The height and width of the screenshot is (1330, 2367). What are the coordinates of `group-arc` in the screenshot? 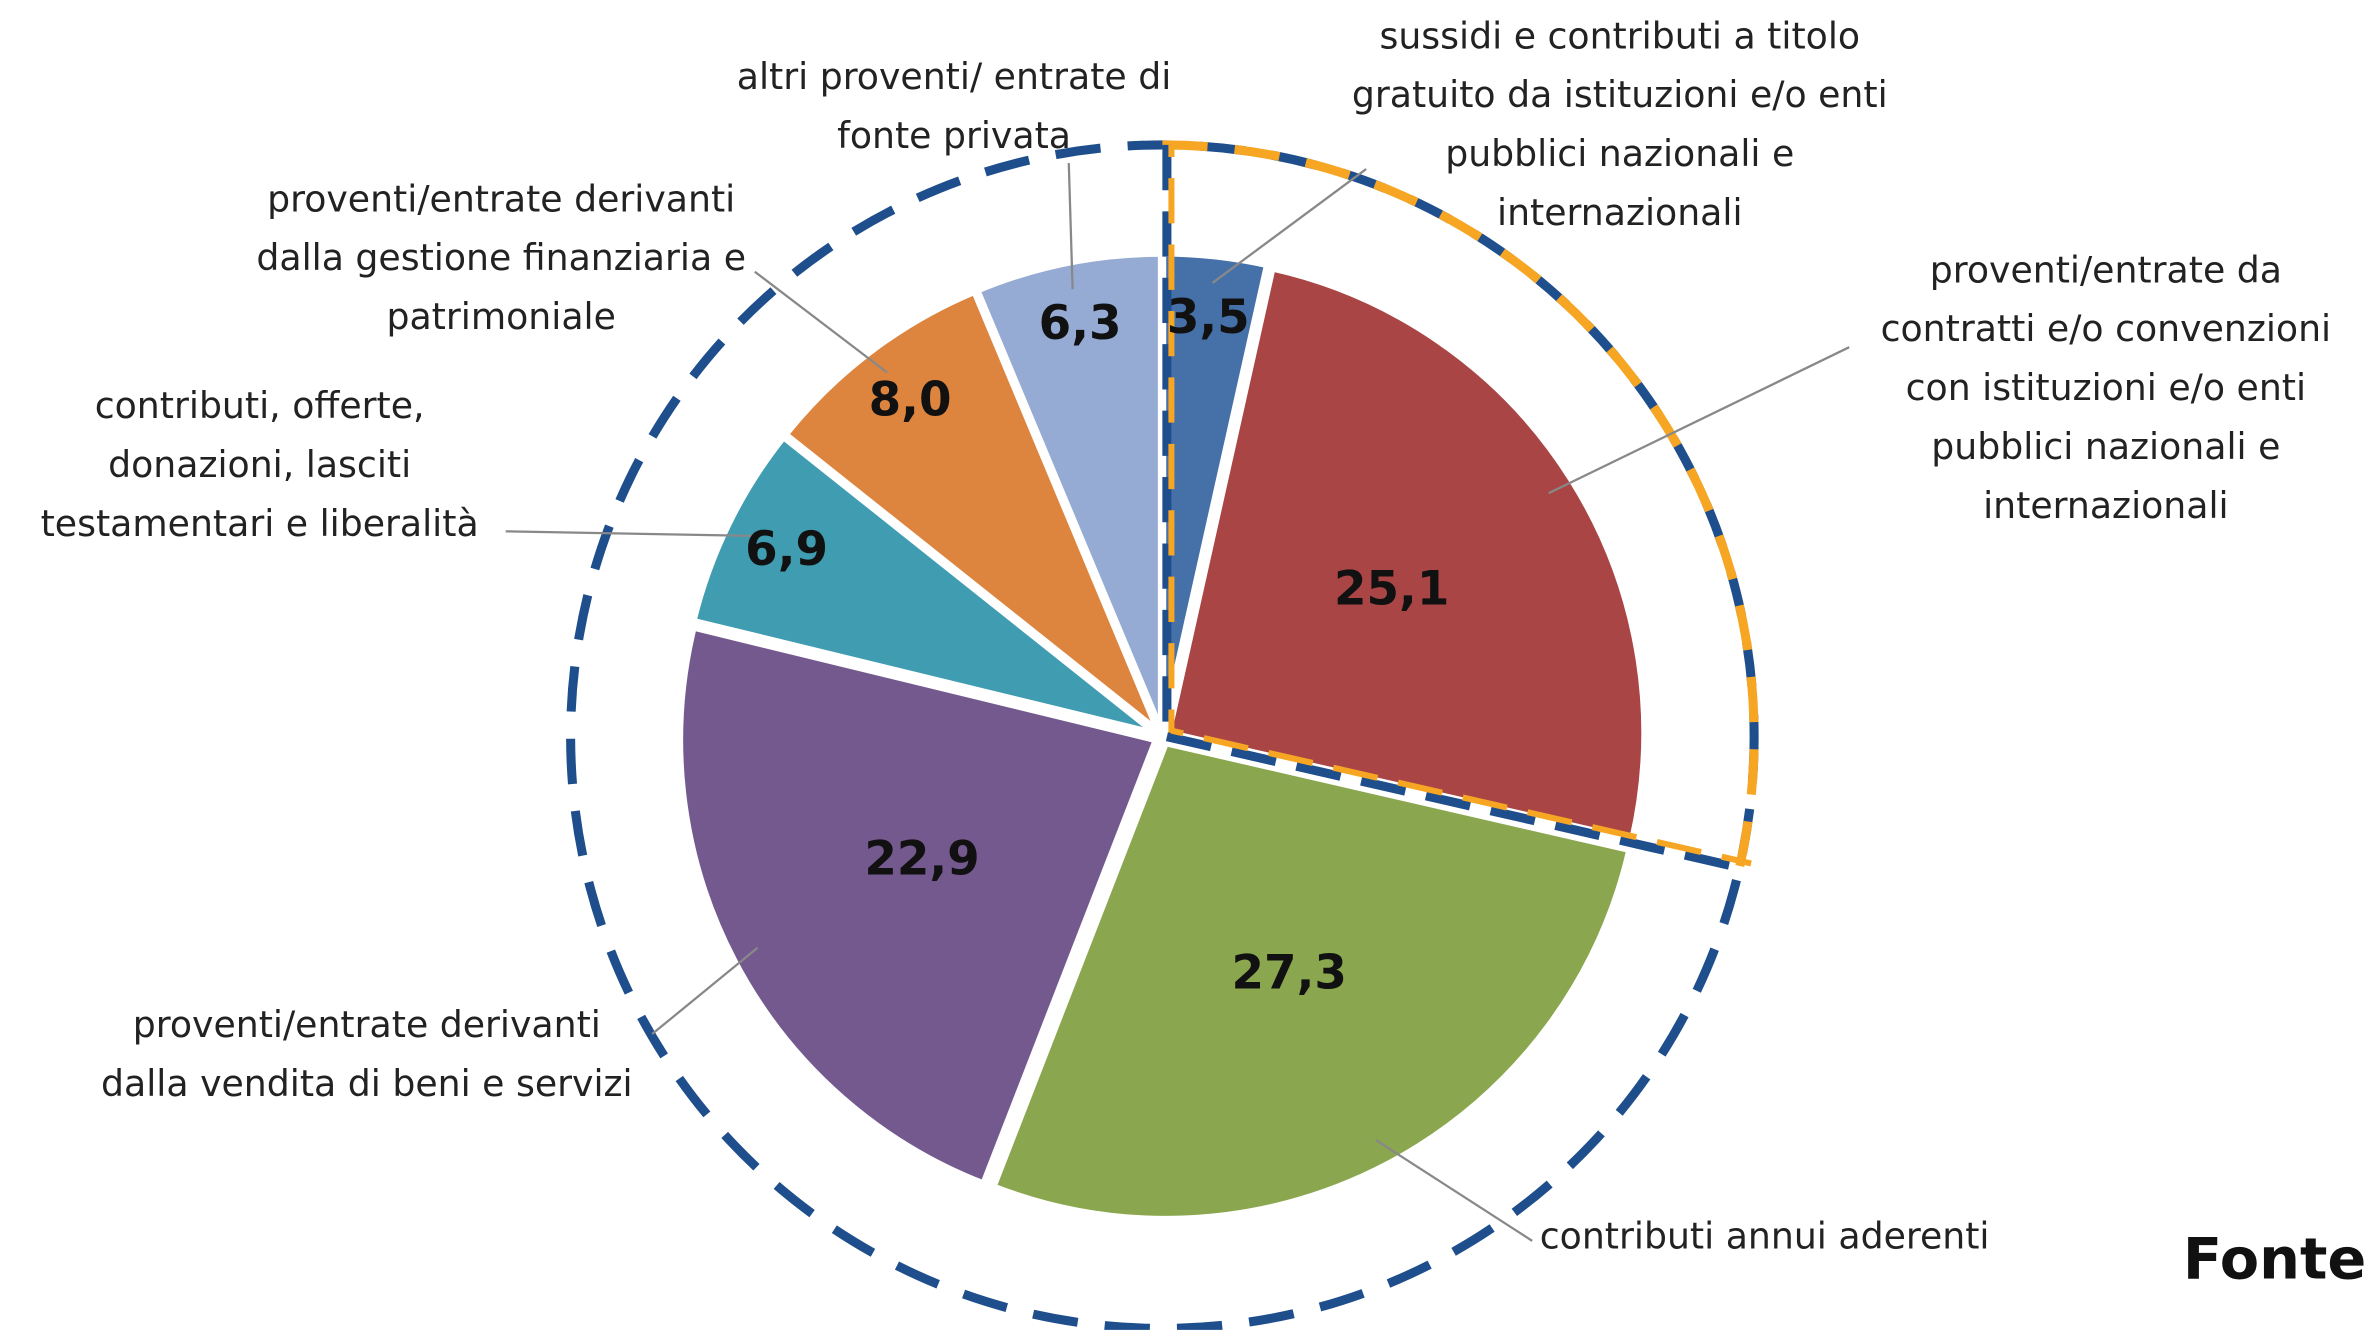 It's located at (1460, 505).